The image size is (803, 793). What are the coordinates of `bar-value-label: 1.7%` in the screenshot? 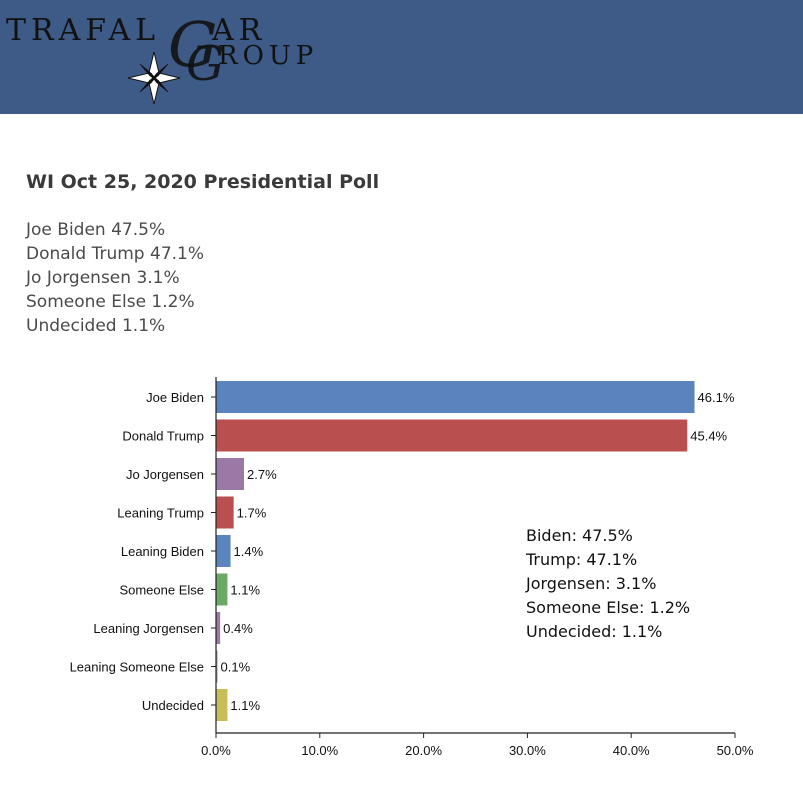 It's located at (252, 513).